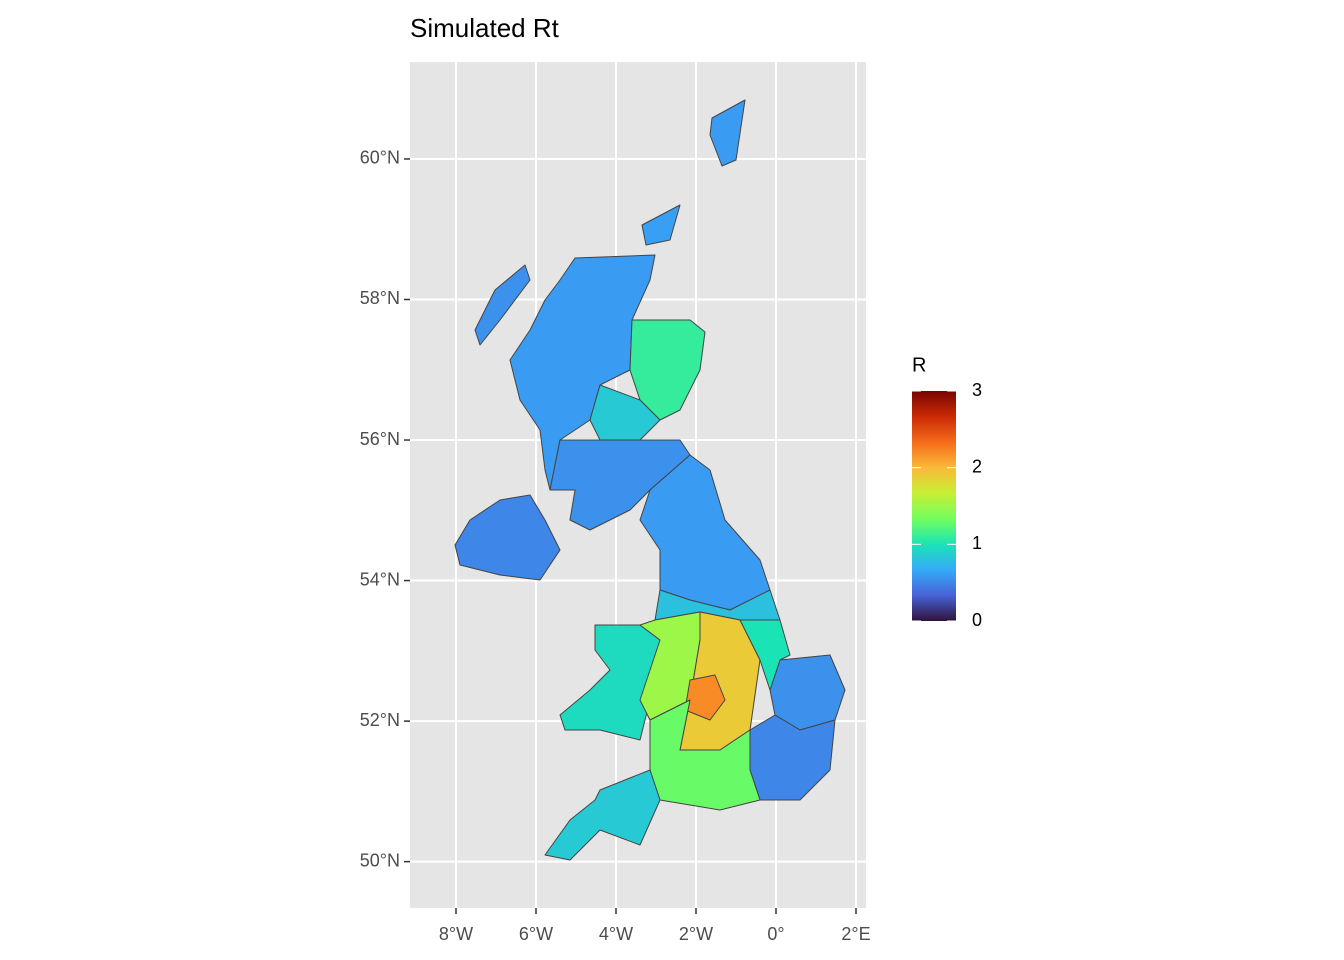 This screenshot has width=1344, height=960. Describe the element at coordinates (977, 620) in the screenshot. I see `legend-tick-label: 0` at that location.